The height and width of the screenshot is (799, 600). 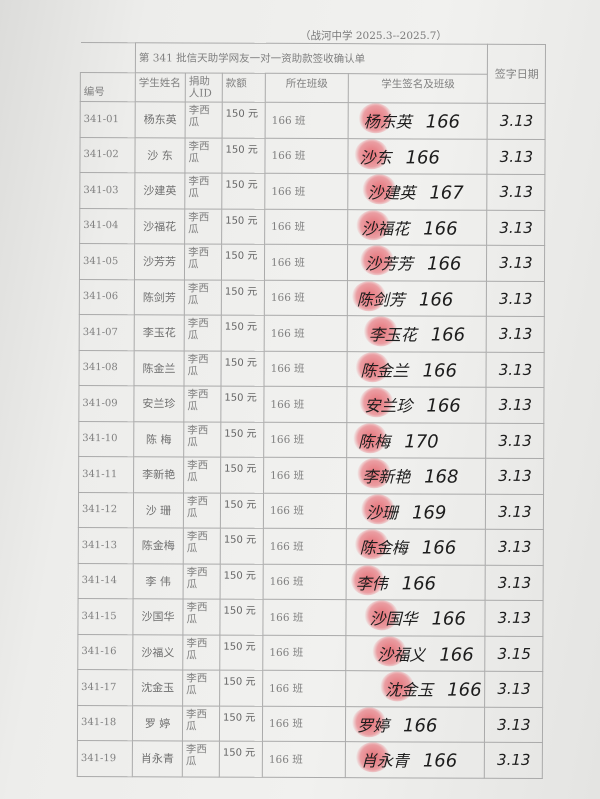 I want to click on student-name: 安兰珍, so click(x=159, y=403).